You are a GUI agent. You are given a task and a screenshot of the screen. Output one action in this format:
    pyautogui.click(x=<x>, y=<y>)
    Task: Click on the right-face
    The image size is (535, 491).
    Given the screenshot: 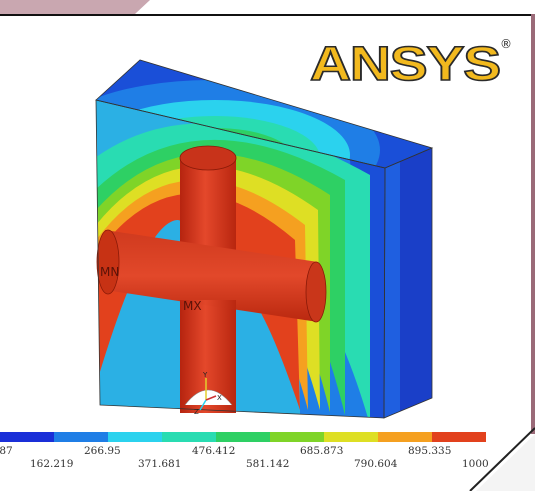 What is the action you would take?
    pyautogui.click(x=408, y=283)
    